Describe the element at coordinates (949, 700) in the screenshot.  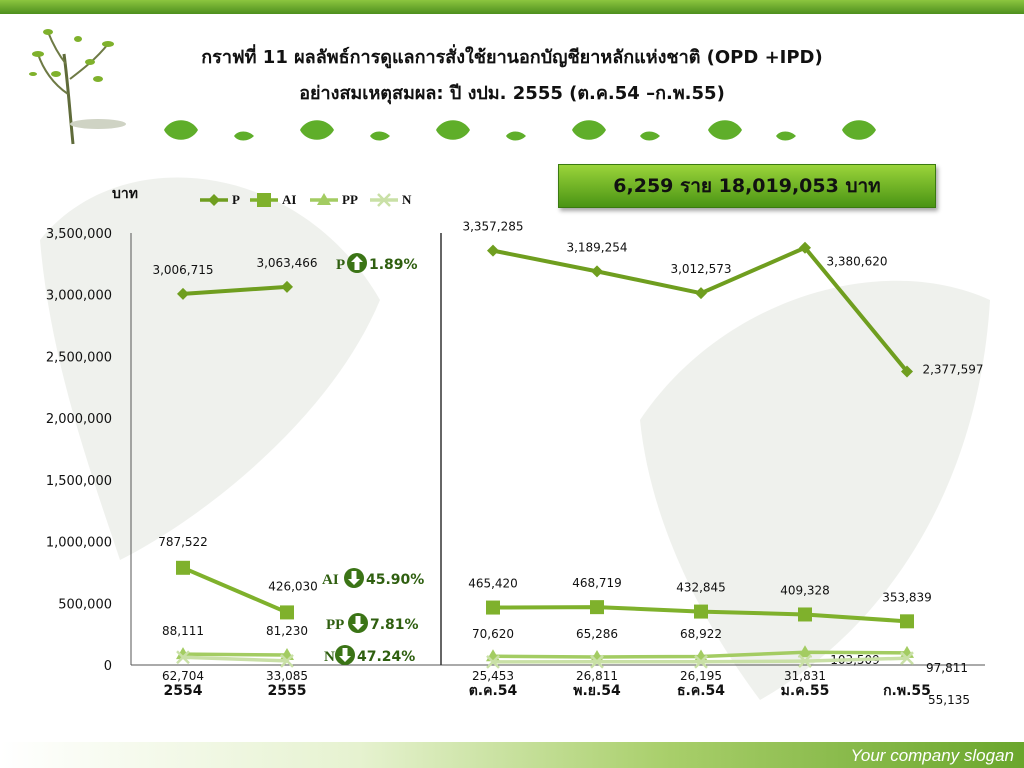
I see `data-label: 55,135` at that location.